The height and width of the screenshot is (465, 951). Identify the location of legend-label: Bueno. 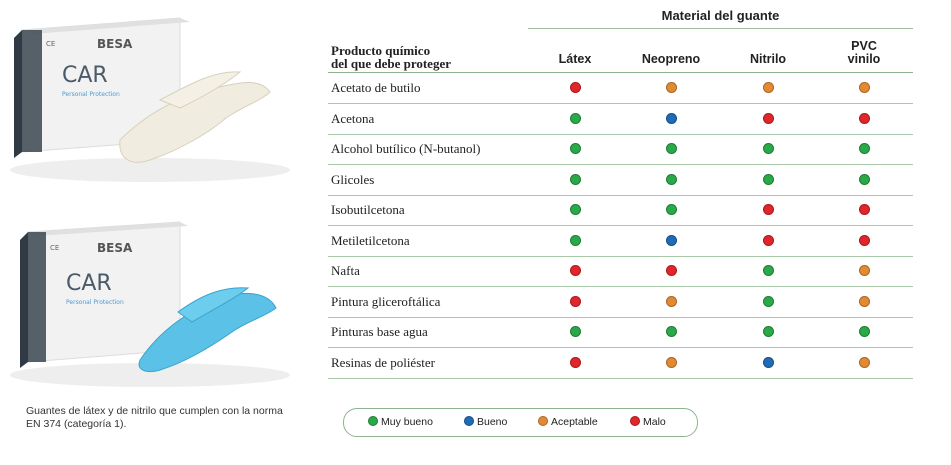
(492, 422).